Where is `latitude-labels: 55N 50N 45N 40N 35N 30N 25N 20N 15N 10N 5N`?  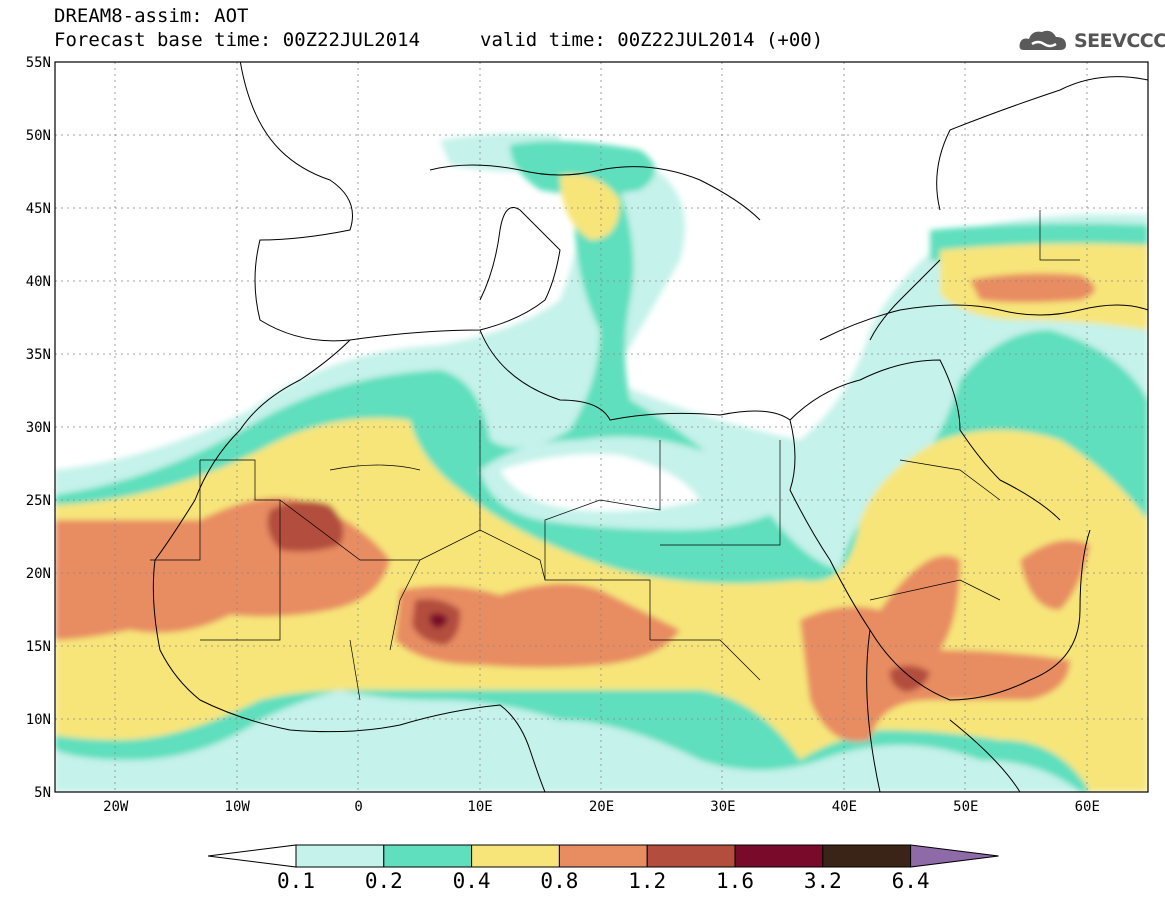
latitude-labels: 55N 50N 45N 40N 35N 30N 25N 20N 15N 10N 5N is located at coordinates (38, 428).